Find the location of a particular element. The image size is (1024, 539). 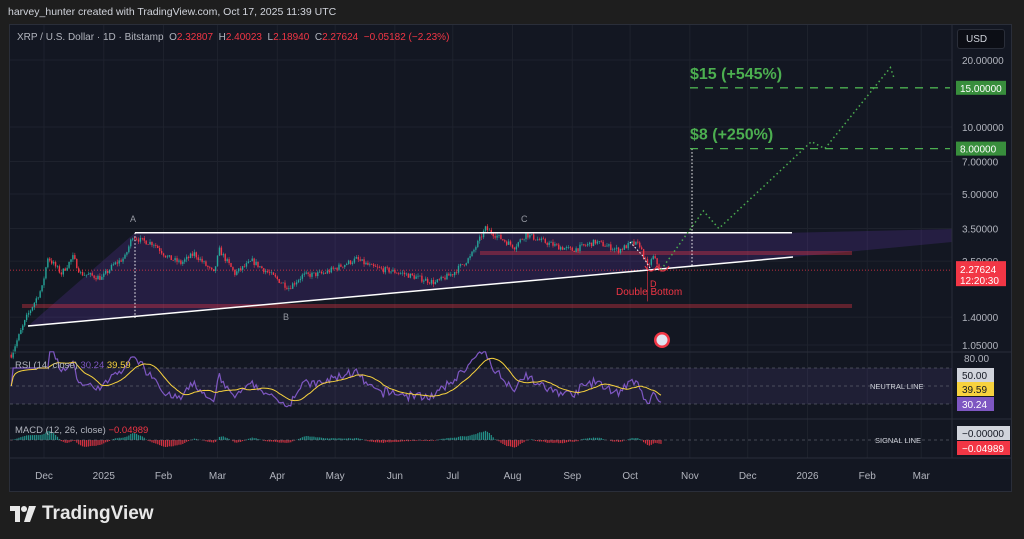

currency-button: USD is located at coordinates (981, 39).